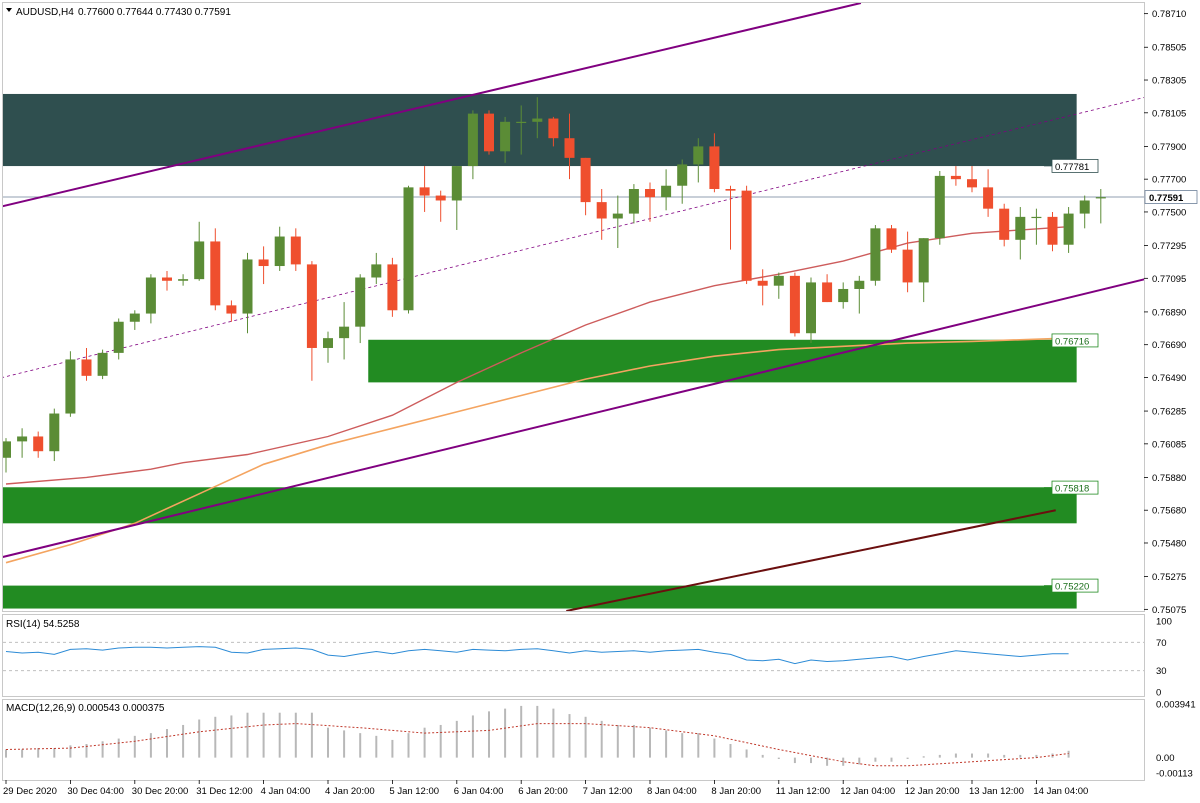 The image size is (1200, 803). I want to click on rsi-y-label-3: 0, so click(1158, 693).